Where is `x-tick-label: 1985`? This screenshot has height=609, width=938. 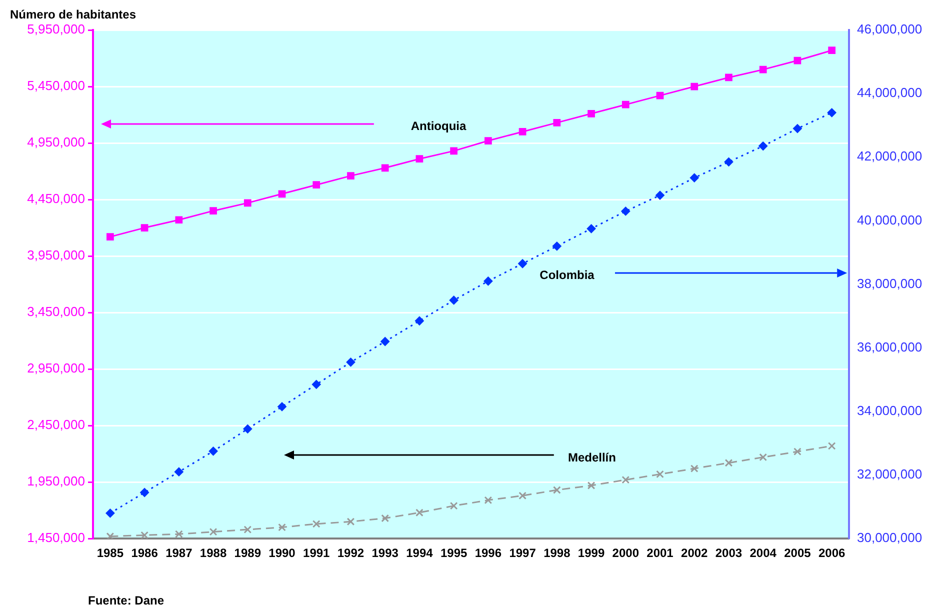
x-tick-label: 1985 is located at coordinates (110, 553).